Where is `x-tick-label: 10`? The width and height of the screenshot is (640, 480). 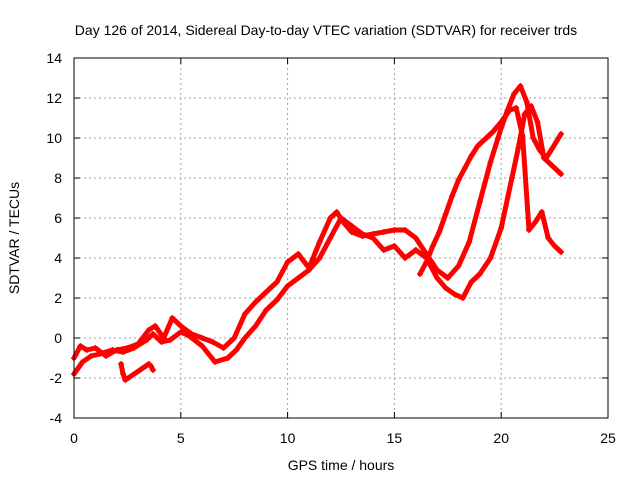
x-tick-label: 10 is located at coordinates (288, 438).